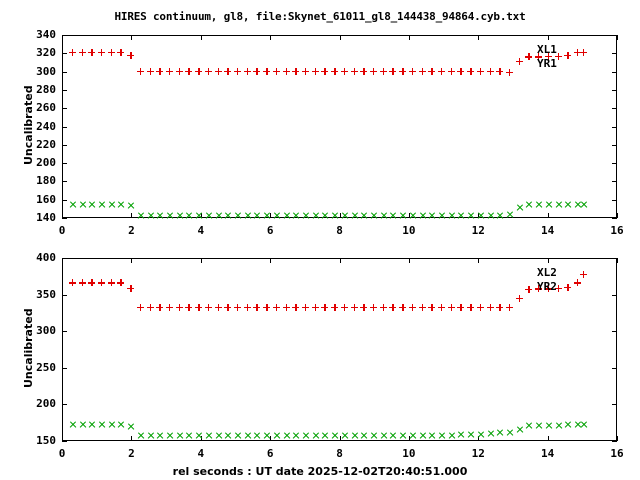 The width and height of the screenshot is (640, 480). Describe the element at coordinates (46, 126) in the screenshot. I see `y-tick-label: 240` at that location.